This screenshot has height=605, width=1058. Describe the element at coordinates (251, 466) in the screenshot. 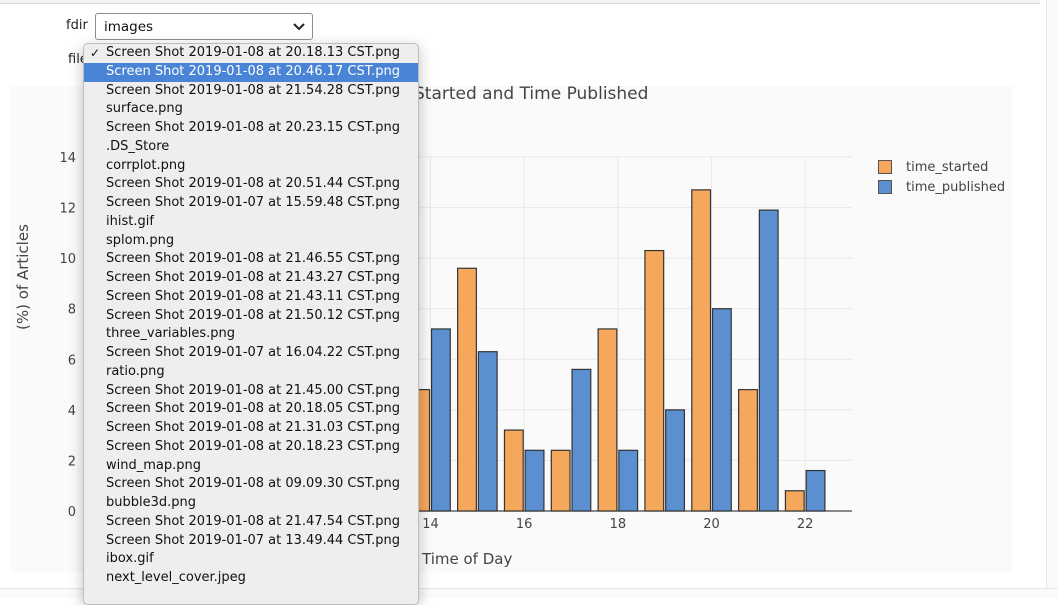

I see `dropdown-option: wind_map.png` at that location.